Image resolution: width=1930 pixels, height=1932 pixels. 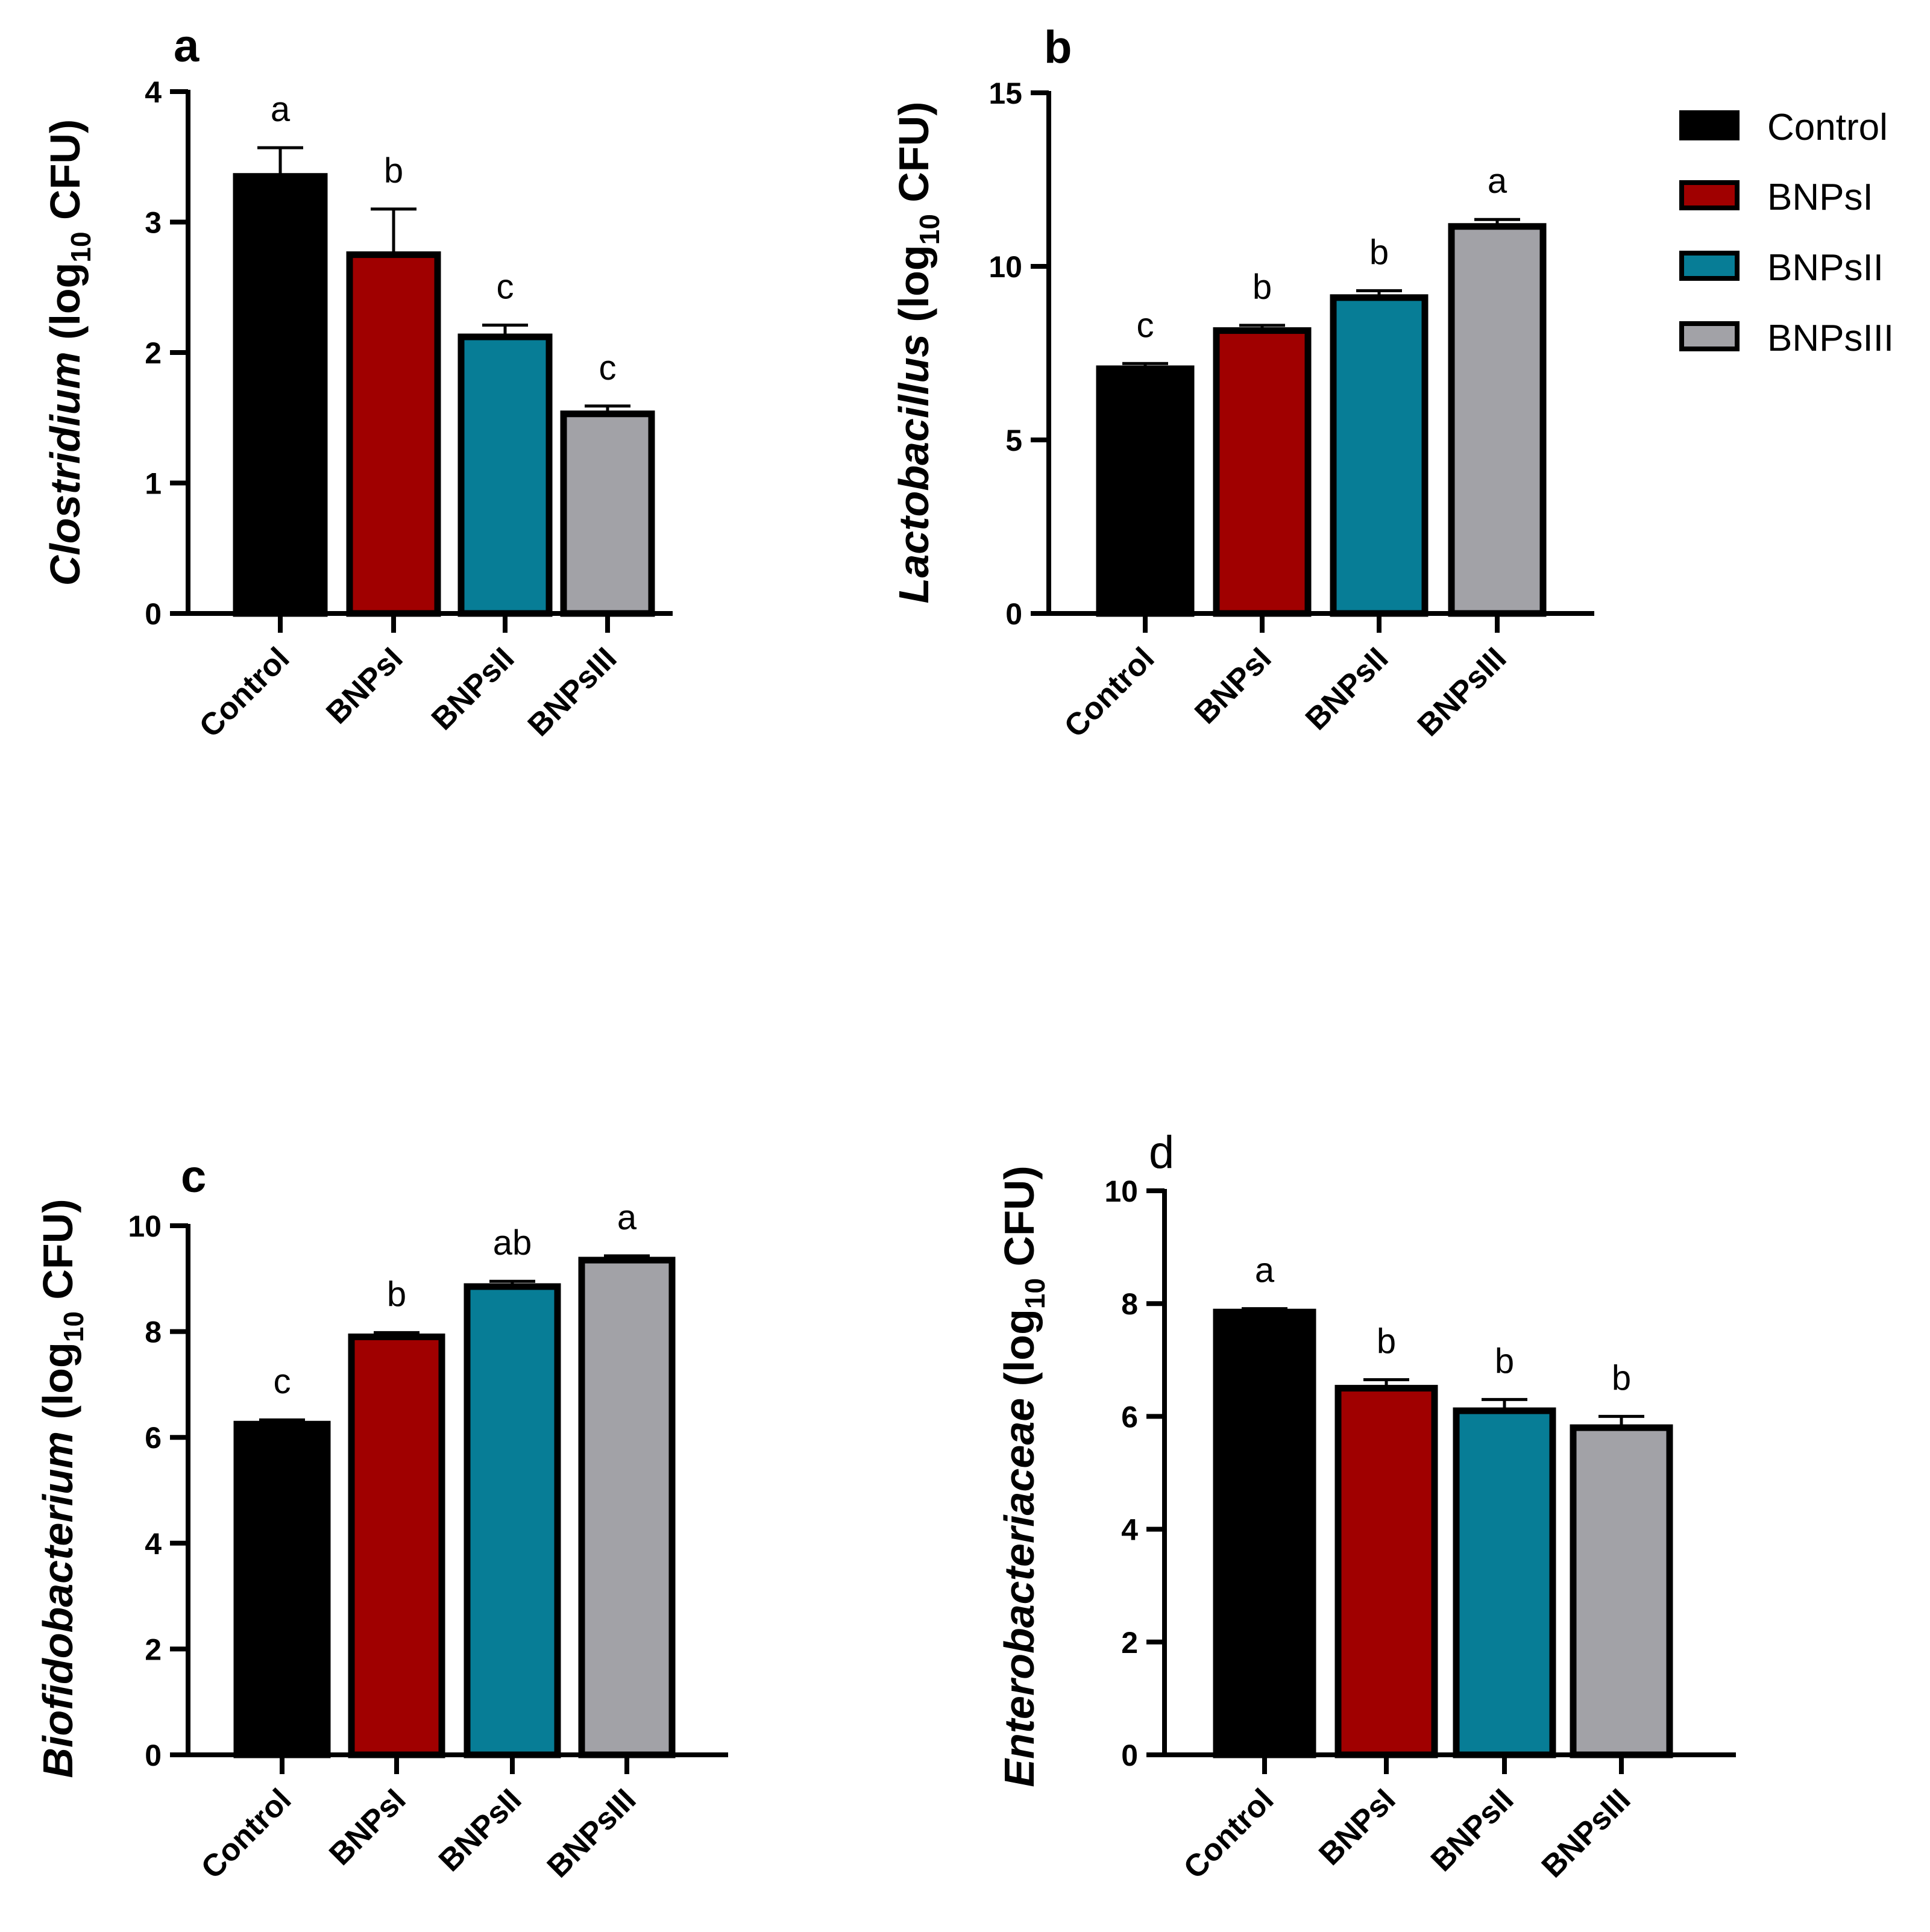 What do you see at coordinates (1622, 1377) in the screenshot?
I see `significance-label-bnpsiii: b` at bounding box center [1622, 1377].